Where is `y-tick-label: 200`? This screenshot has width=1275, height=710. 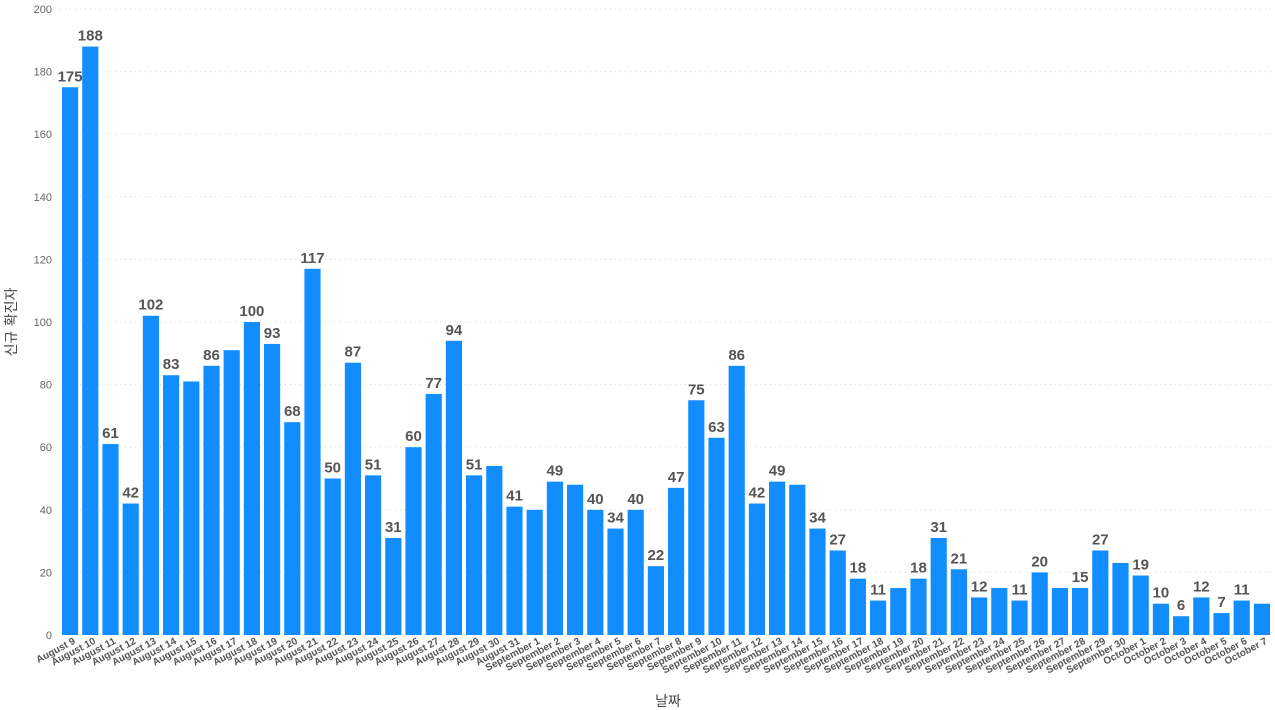 y-tick-label: 200 is located at coordinates (43, 10).